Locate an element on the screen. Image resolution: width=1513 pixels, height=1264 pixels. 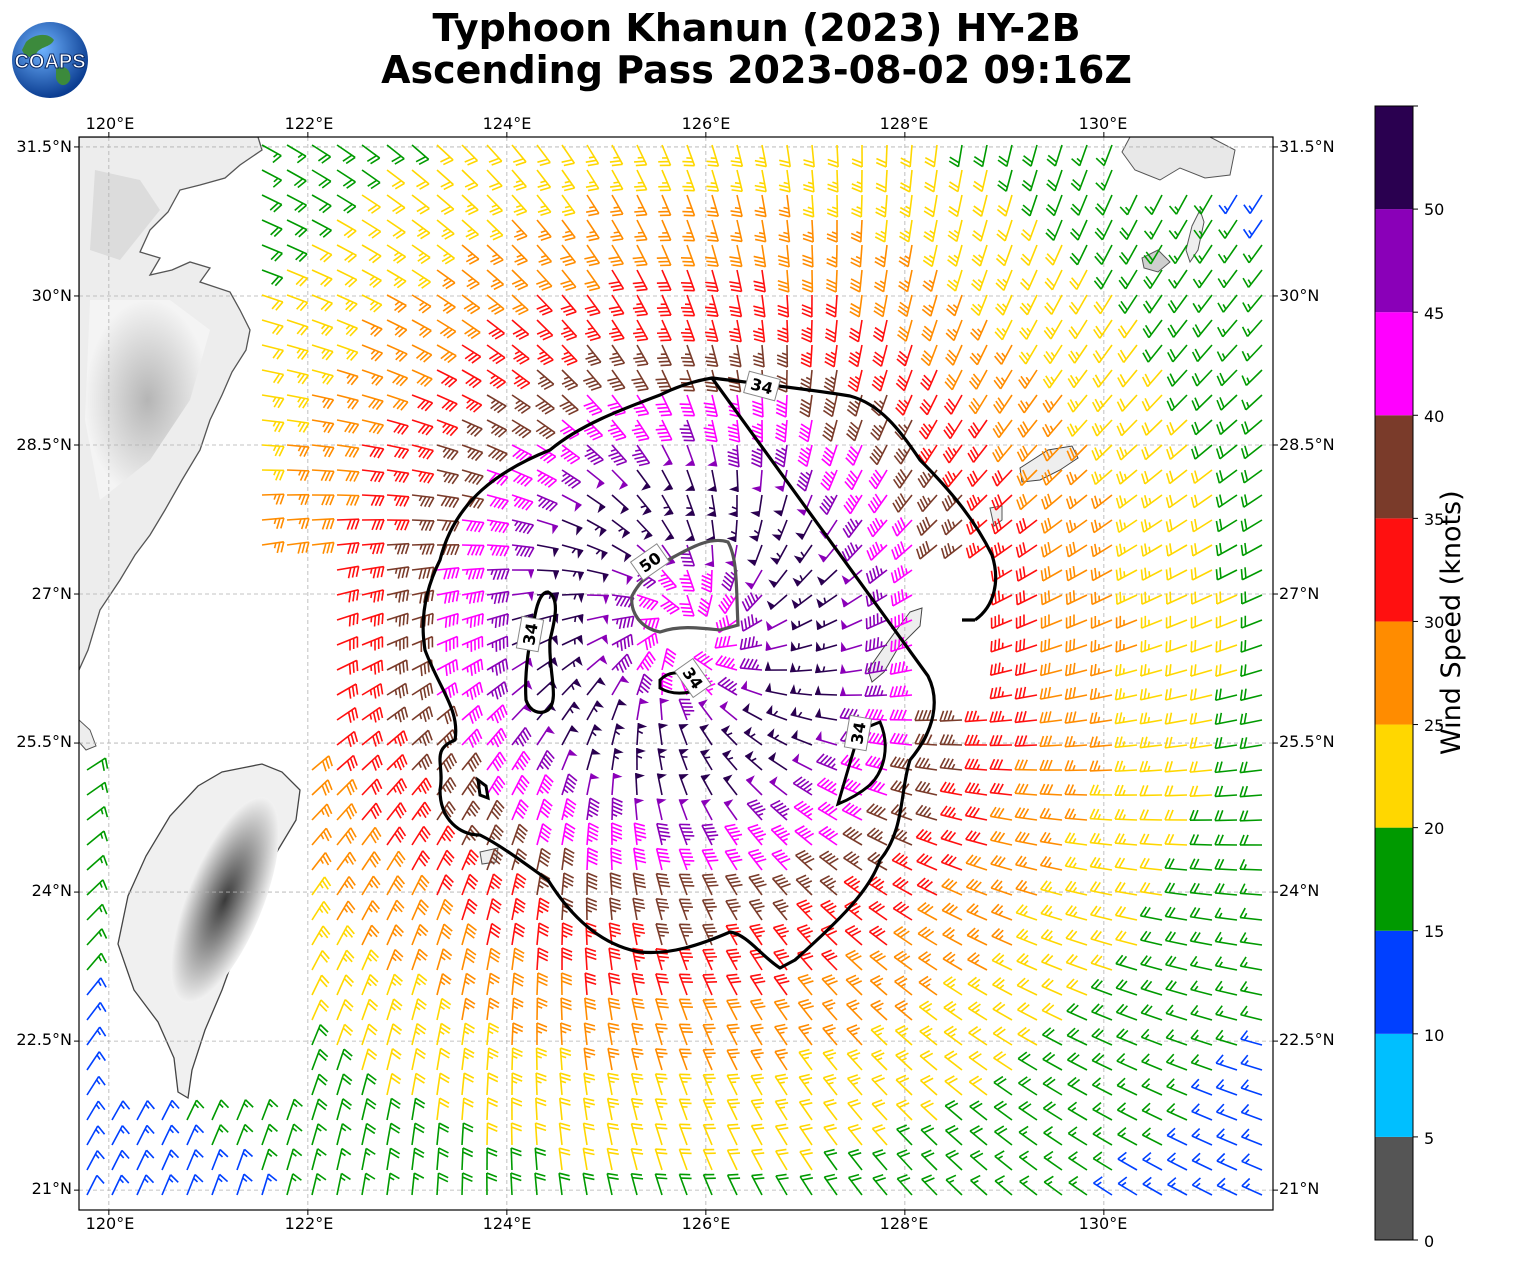
title-line-2: Ascending Pass 2023-08-02 09:16Z is located at coordinates (756, 70).